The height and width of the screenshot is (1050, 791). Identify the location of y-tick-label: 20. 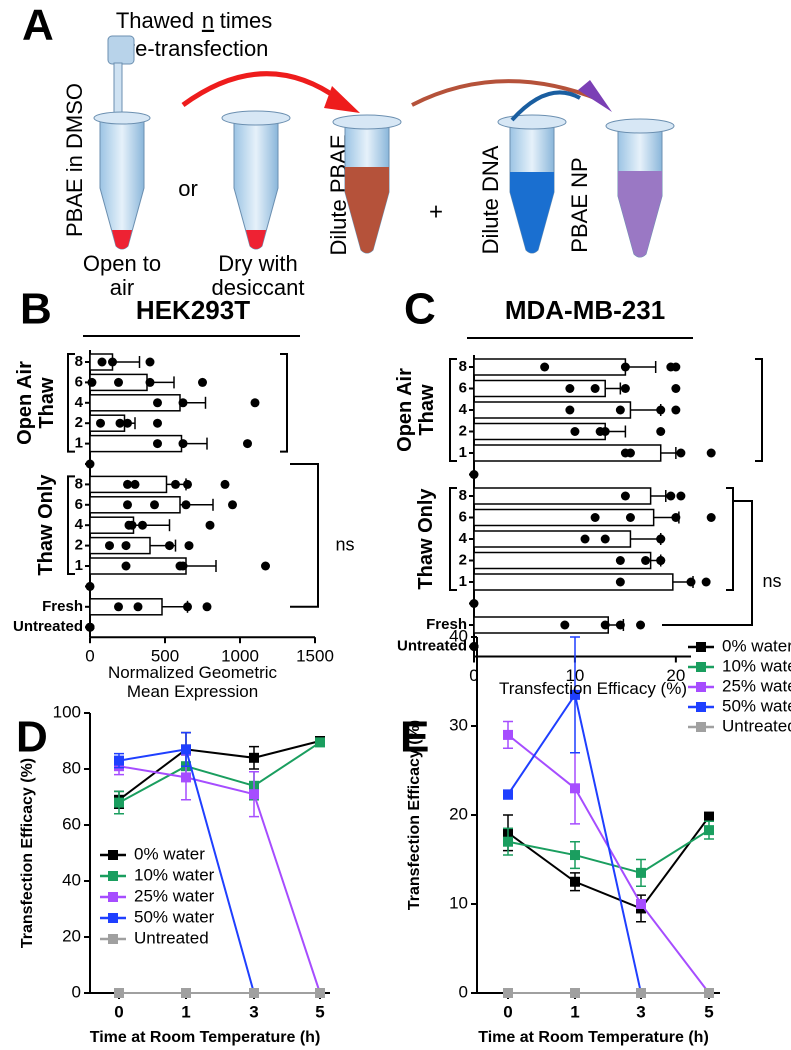
(458, 813).